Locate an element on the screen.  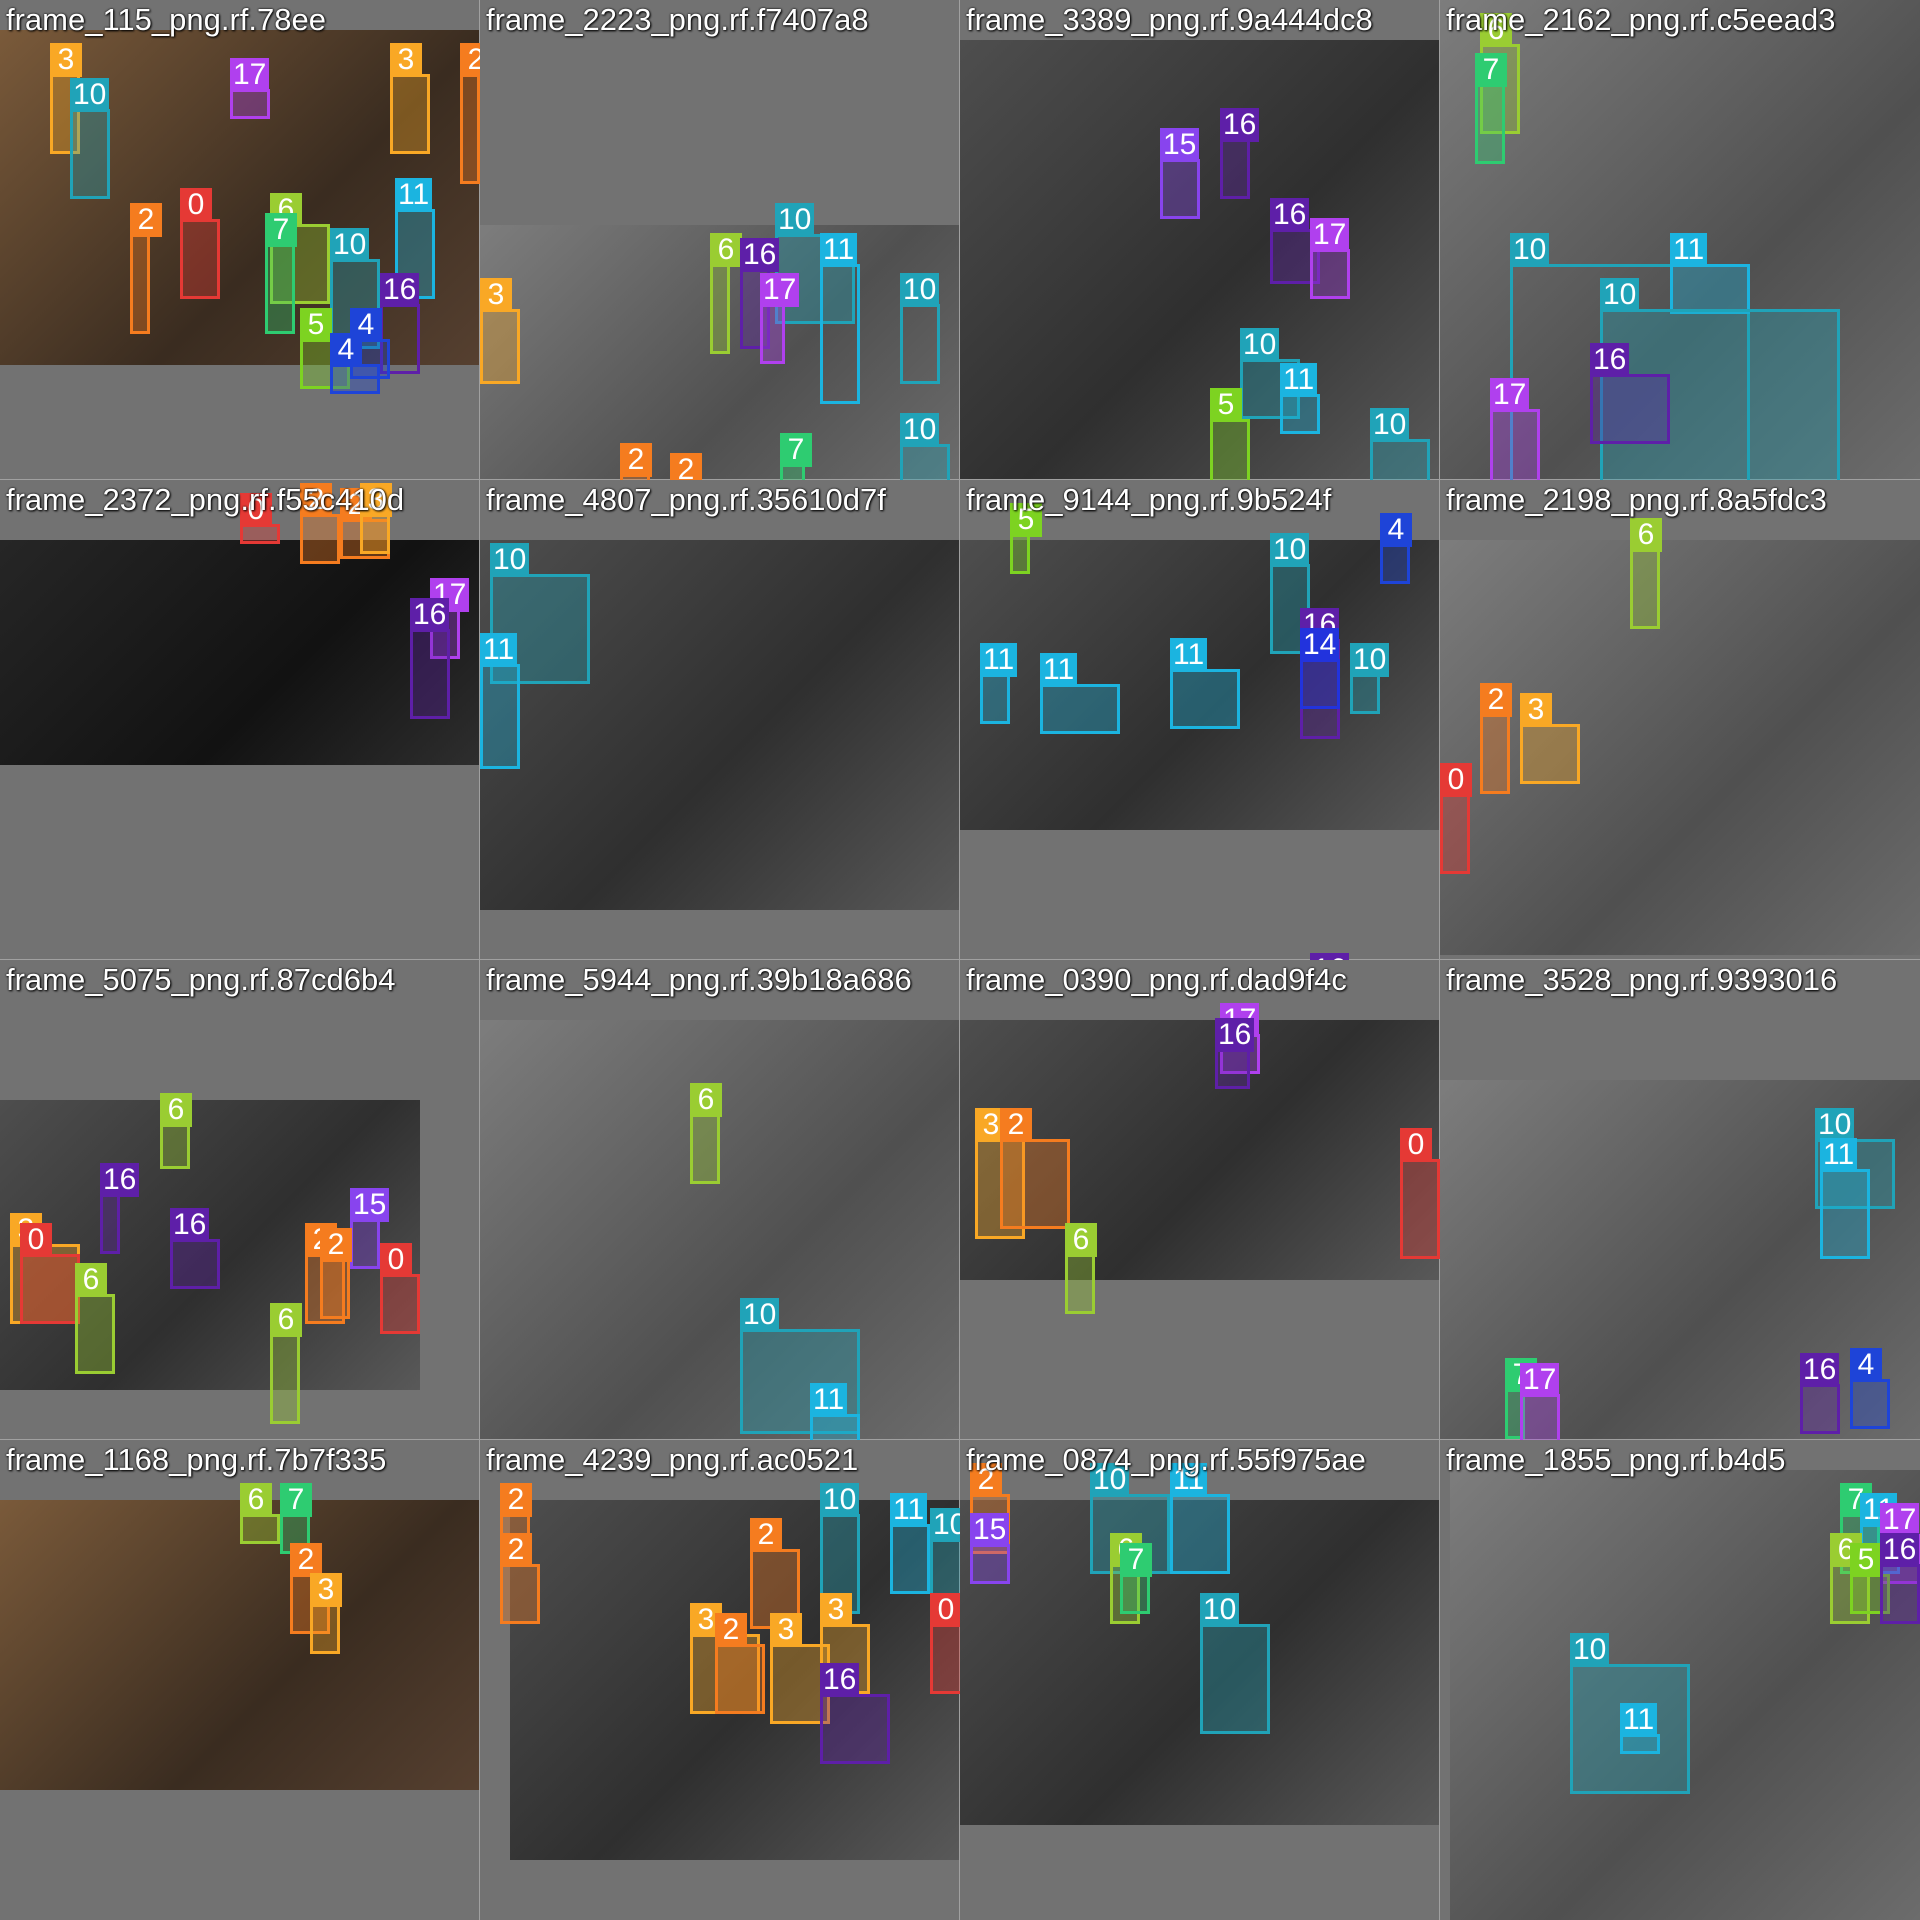
tile-title: frame_3389_png.rf.9a444dc8 is located at coordinates (1169, 19).